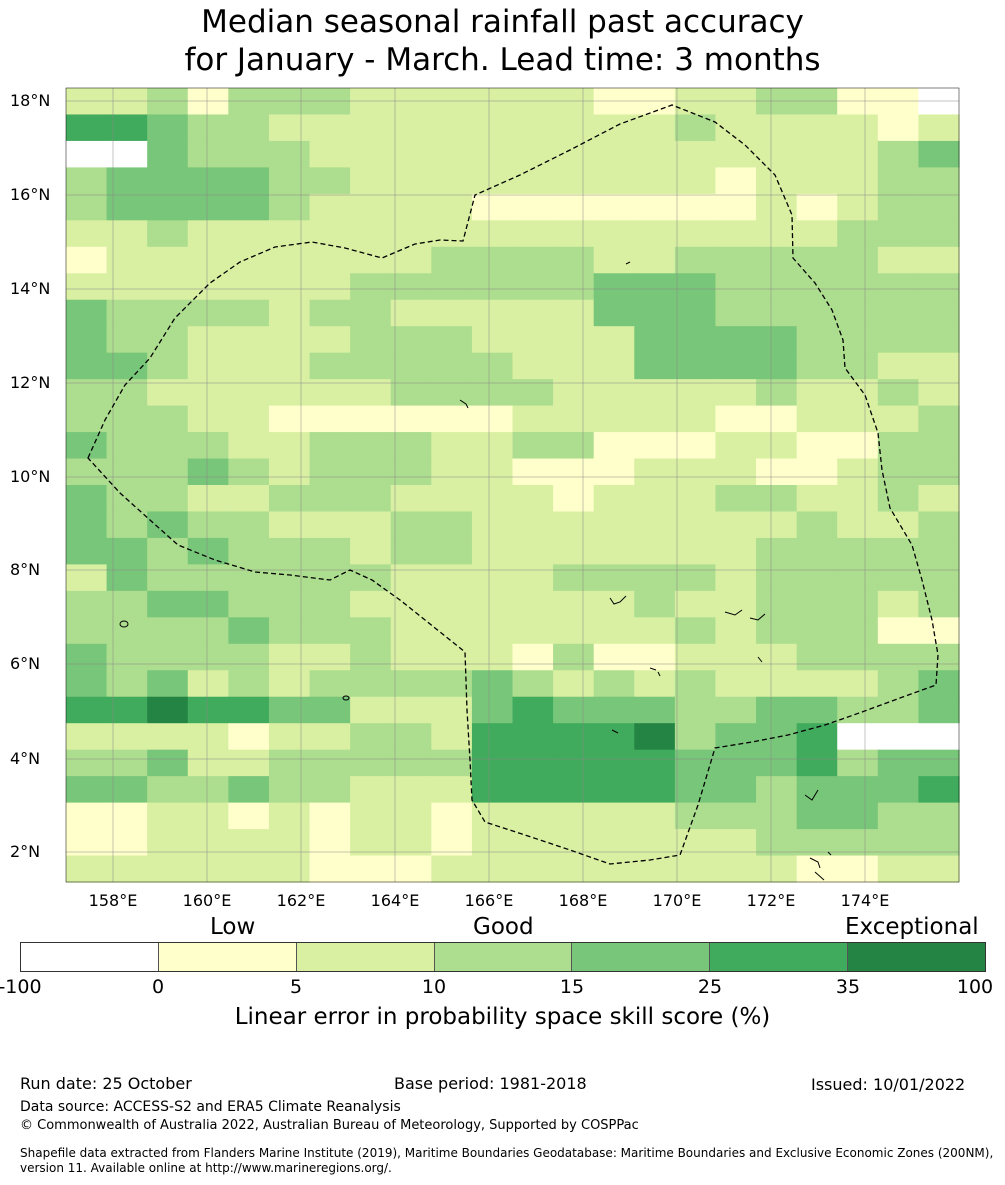 The width and height of the screenshot is (1005, 1185). I want to click on colorbar-segment, so click(227, 957).